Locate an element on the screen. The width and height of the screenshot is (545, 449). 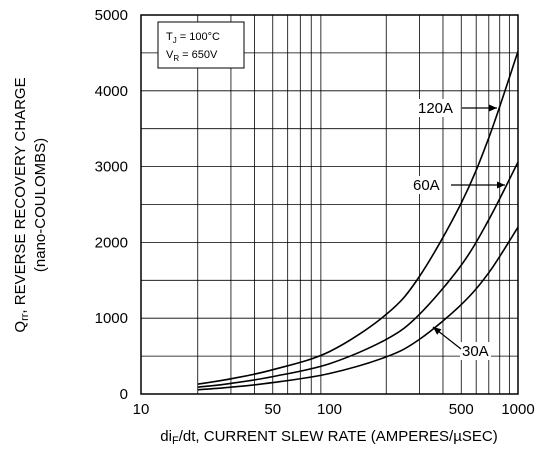
y-tick-label: 3000 is located at coordinates (111, 167).